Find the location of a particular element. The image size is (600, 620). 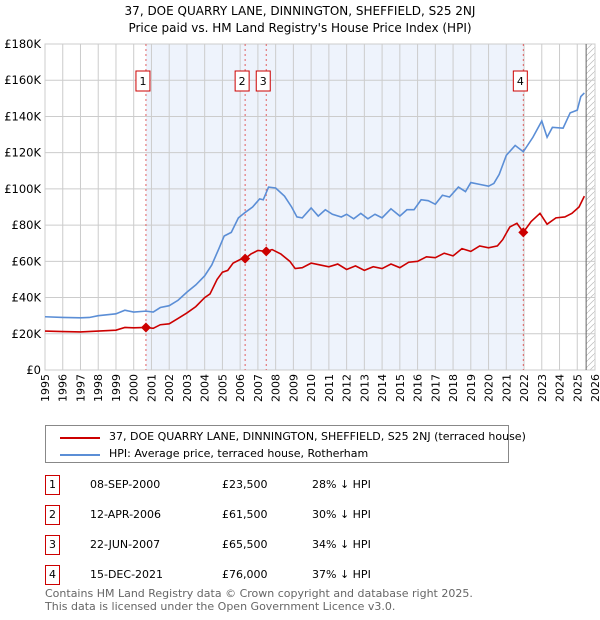

sale-date: 15-DEC-2021 is located at coordinates (127, 574).